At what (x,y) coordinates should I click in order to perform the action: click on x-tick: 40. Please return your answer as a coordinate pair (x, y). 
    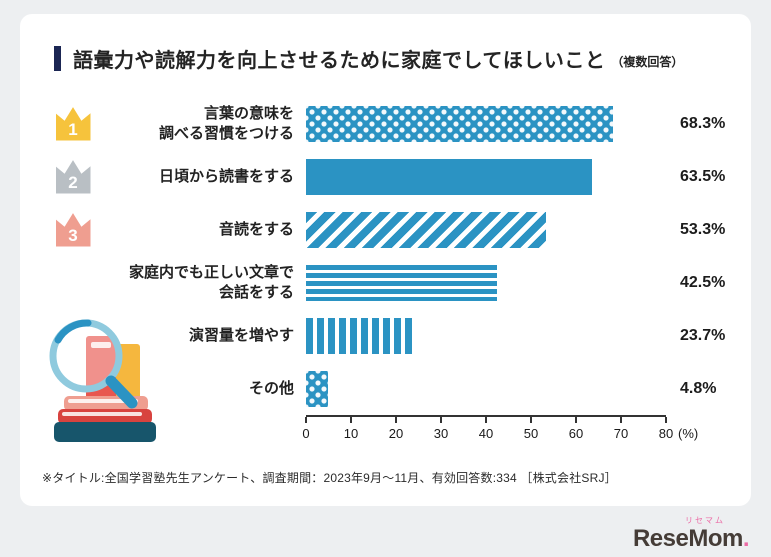
    Looking at the image, I should click on (486, 429).